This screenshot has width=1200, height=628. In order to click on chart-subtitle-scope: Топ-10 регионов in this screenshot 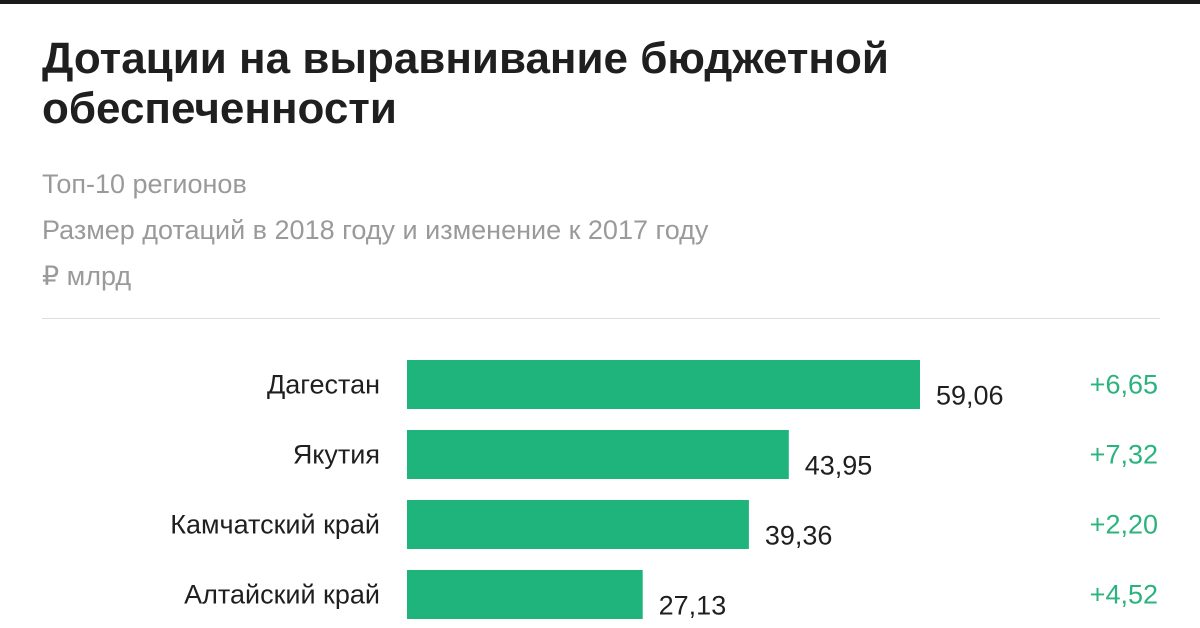, I will do `click(144, 184)`.